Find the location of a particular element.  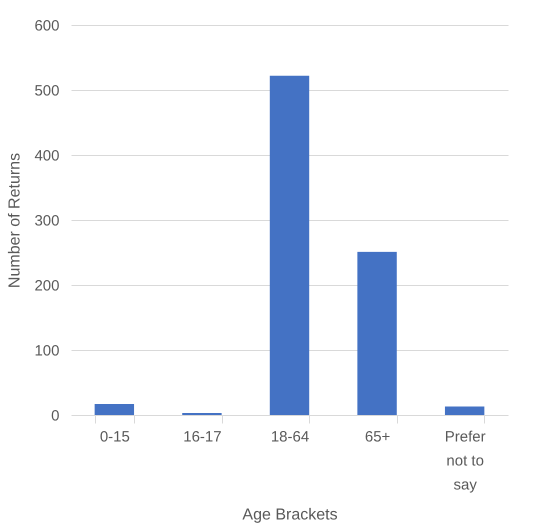

y-tick-label: 600 is located at coordinates (47, 26).